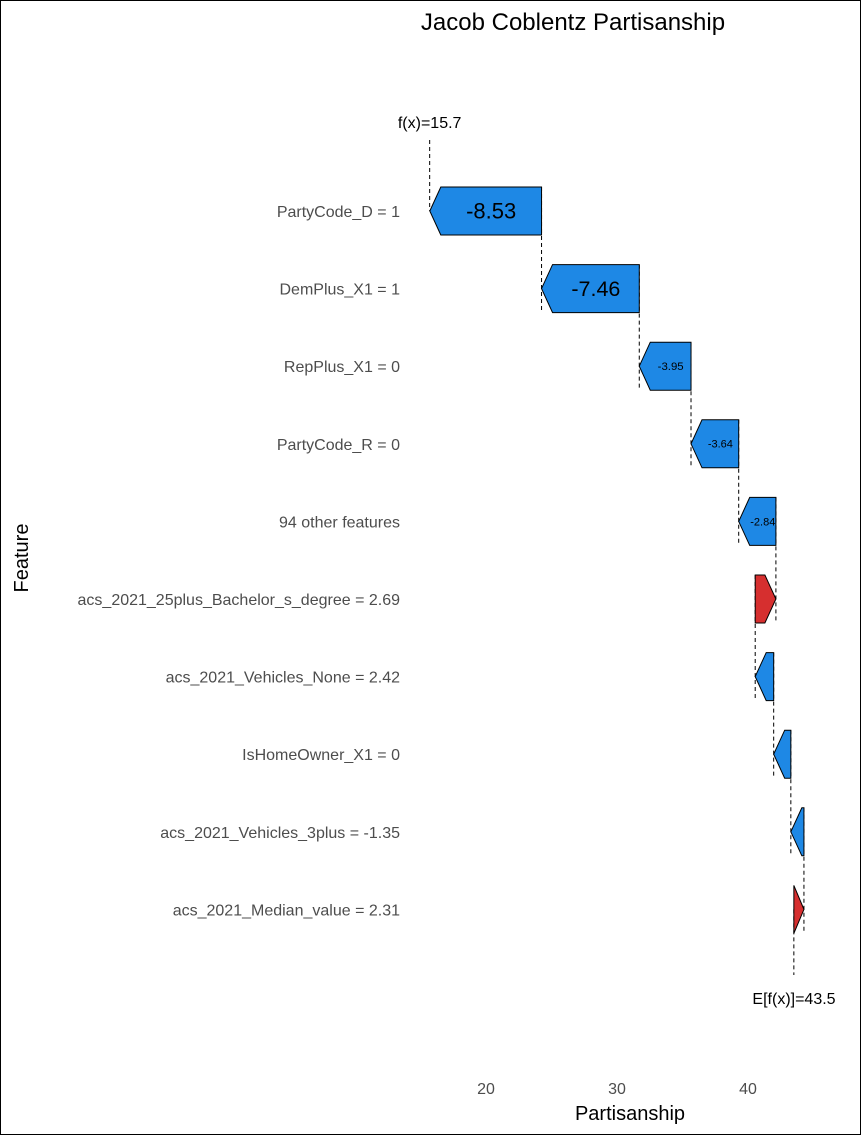 This screenshot has width=861, height=1135. What do you see at coordinates (573, 22) in the screenshot?
I see `chart-title: Jacob Coblentz Partisanship` at bounding box center [573, 22].